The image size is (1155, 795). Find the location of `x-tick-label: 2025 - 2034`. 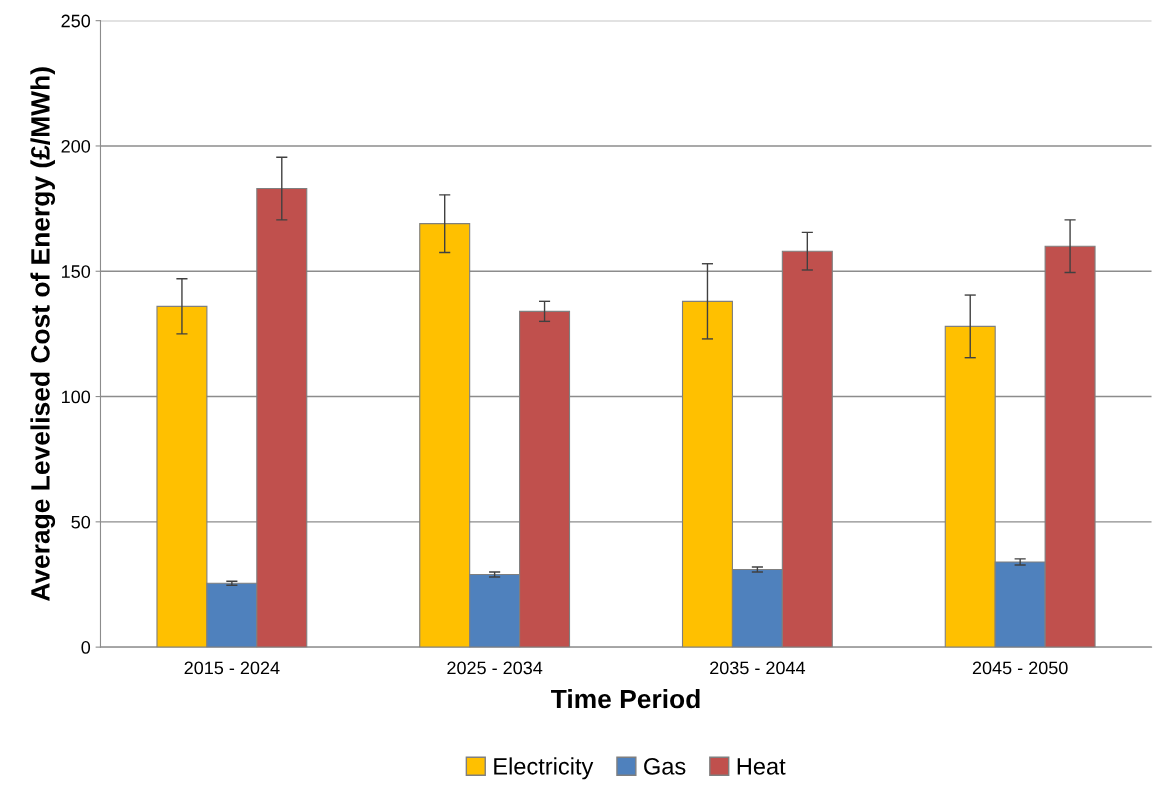

x-tick-label: 2025 - 2034 is located at coordinates (495, 668).